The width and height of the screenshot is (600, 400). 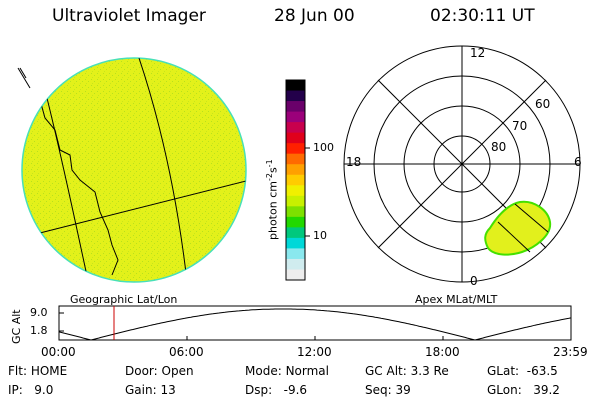 I want to click on status-gain: Gain: 13, so click(x=150, y=390).